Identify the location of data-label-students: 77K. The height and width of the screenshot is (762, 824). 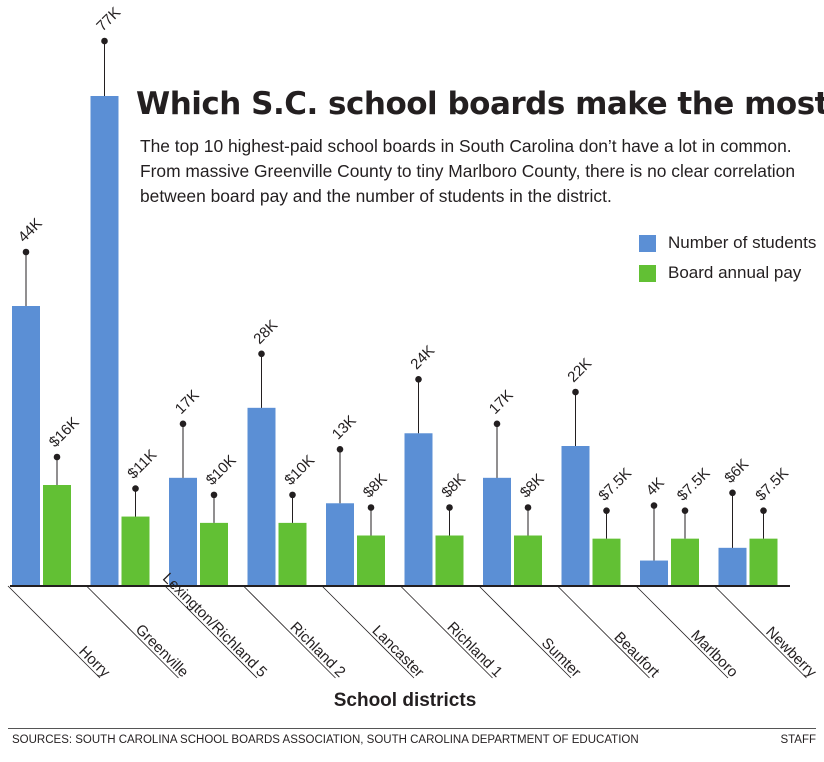
(108, 19).